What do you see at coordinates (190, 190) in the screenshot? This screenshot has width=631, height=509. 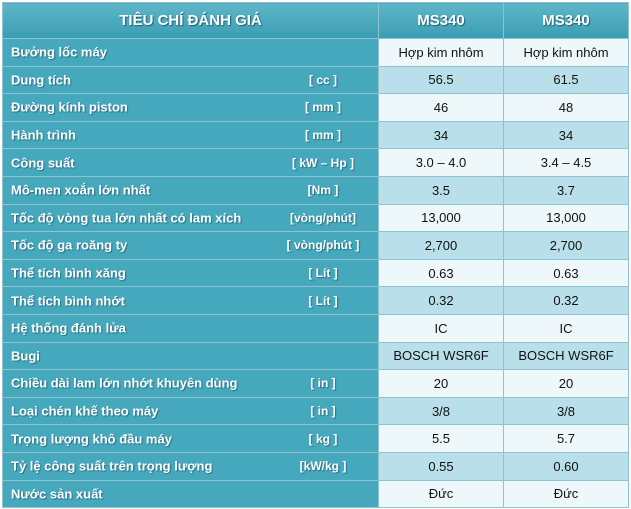 I see `criterion-cell: Mô-men xoắn lớn nhất [Nm ]` at bounding box center [190, 190].